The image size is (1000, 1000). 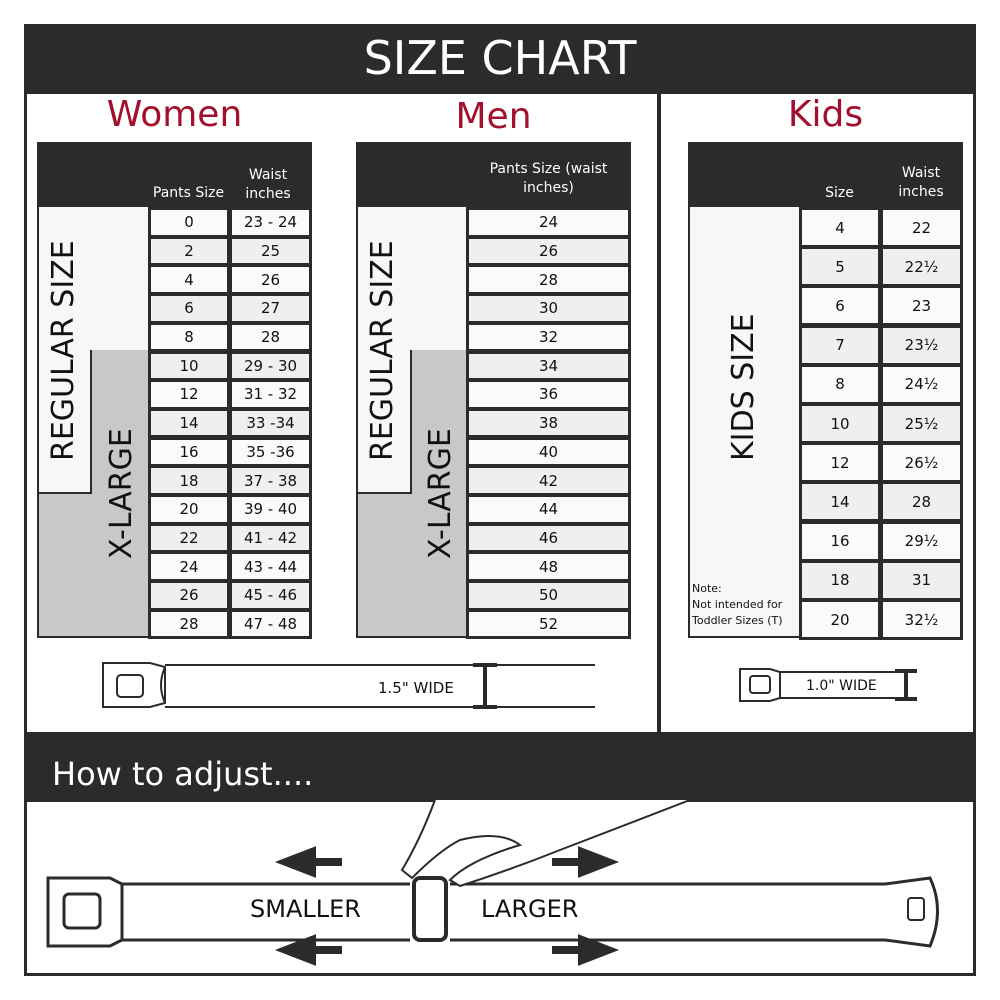 I want to click on adjust-belt-illustration, so click(x=492, y=883).